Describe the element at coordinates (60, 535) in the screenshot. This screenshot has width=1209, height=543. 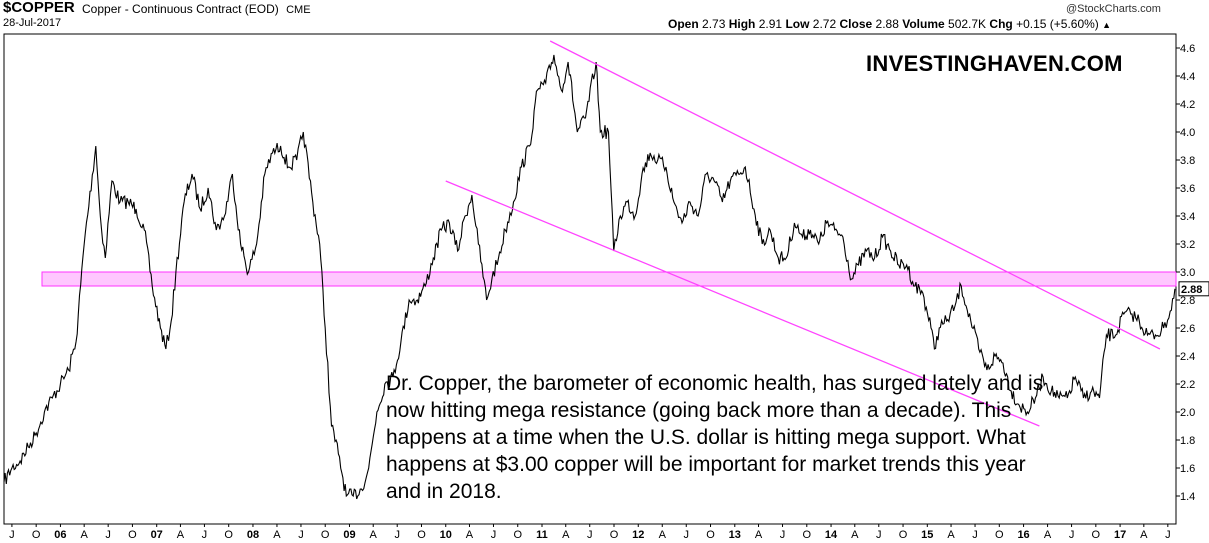
I see `x-tick-label: 06` at that location.